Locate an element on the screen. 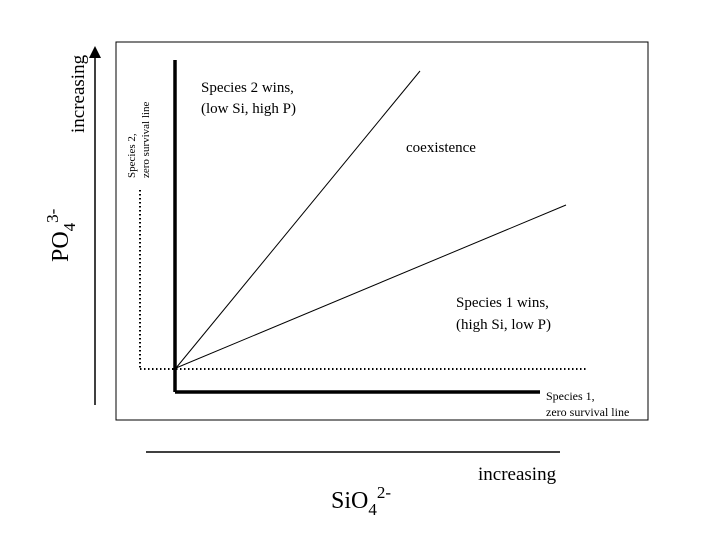 This screenshot has height=540, width=720. species1-wins-line1: Species 1 wins, is located at coordinates (502, 303).